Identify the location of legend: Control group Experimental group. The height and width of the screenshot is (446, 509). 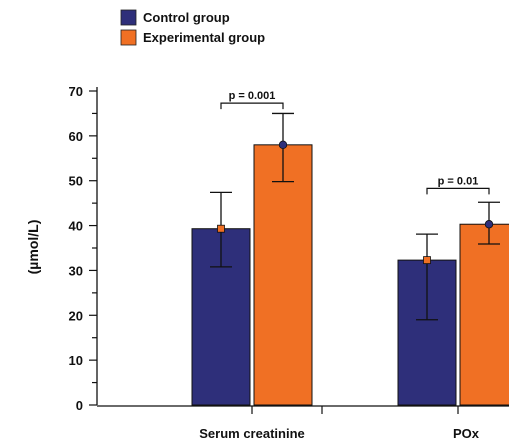
(192, 27).